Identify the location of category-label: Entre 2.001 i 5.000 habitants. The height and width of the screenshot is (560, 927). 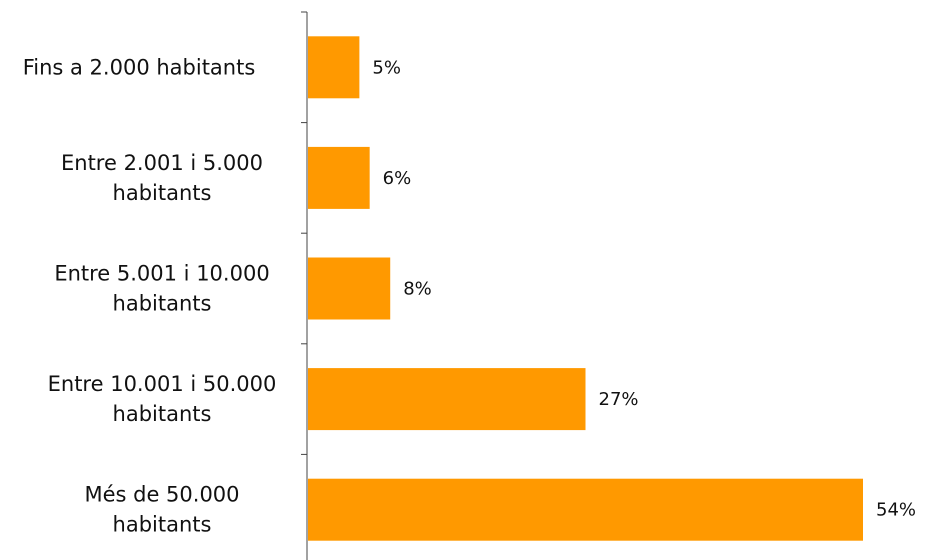
(162, 178).